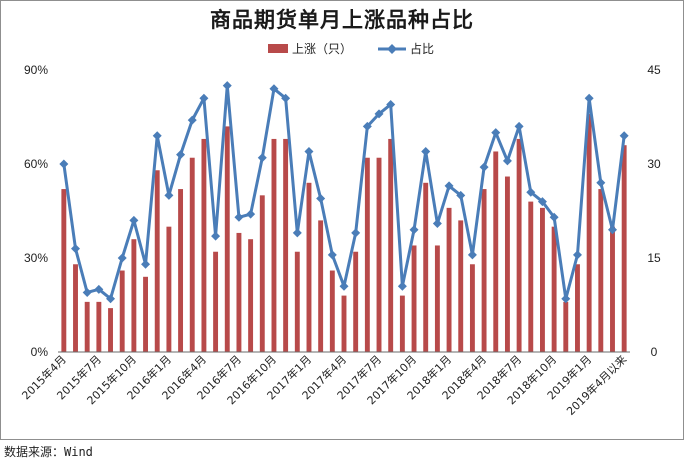 This screenshot has height=461, width=684. I want to click on chart-title: 商品期货单月上涨品种占比, so click(342, 19).